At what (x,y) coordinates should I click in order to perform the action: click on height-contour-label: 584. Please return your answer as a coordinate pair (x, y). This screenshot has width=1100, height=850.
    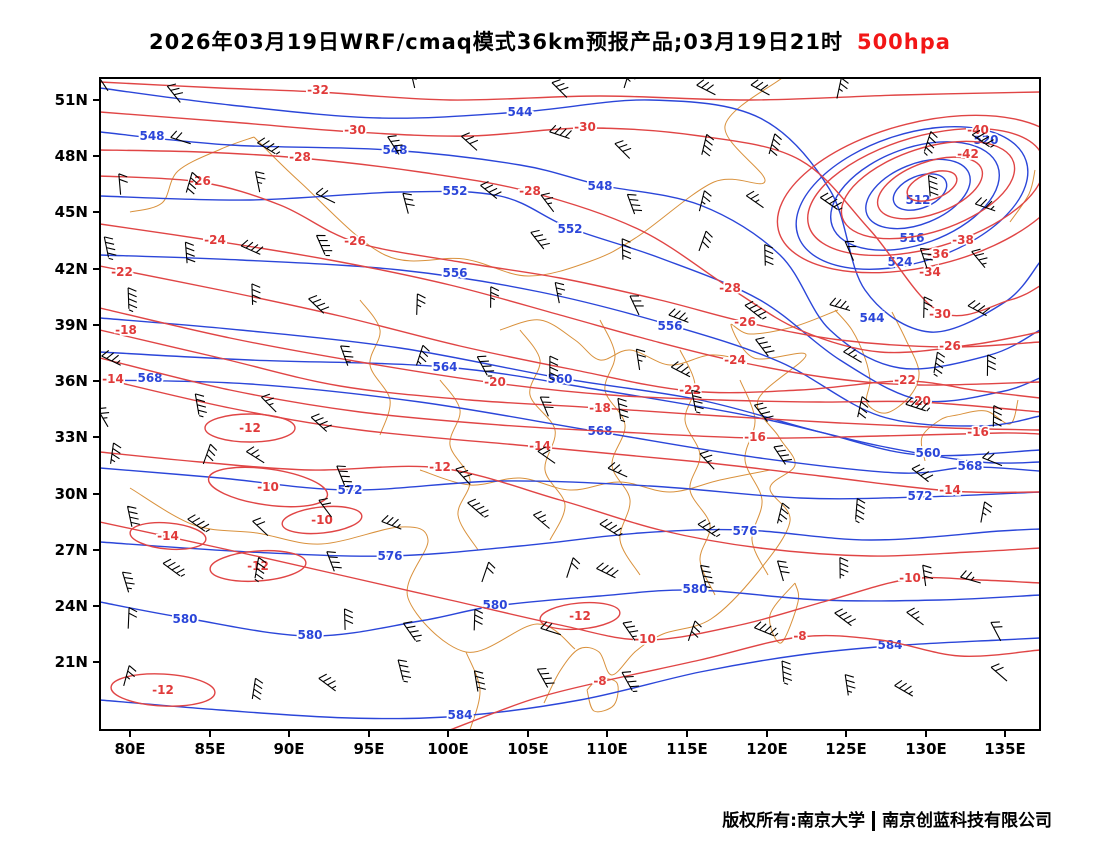
    Looking at the image, I should click on (459, 715).